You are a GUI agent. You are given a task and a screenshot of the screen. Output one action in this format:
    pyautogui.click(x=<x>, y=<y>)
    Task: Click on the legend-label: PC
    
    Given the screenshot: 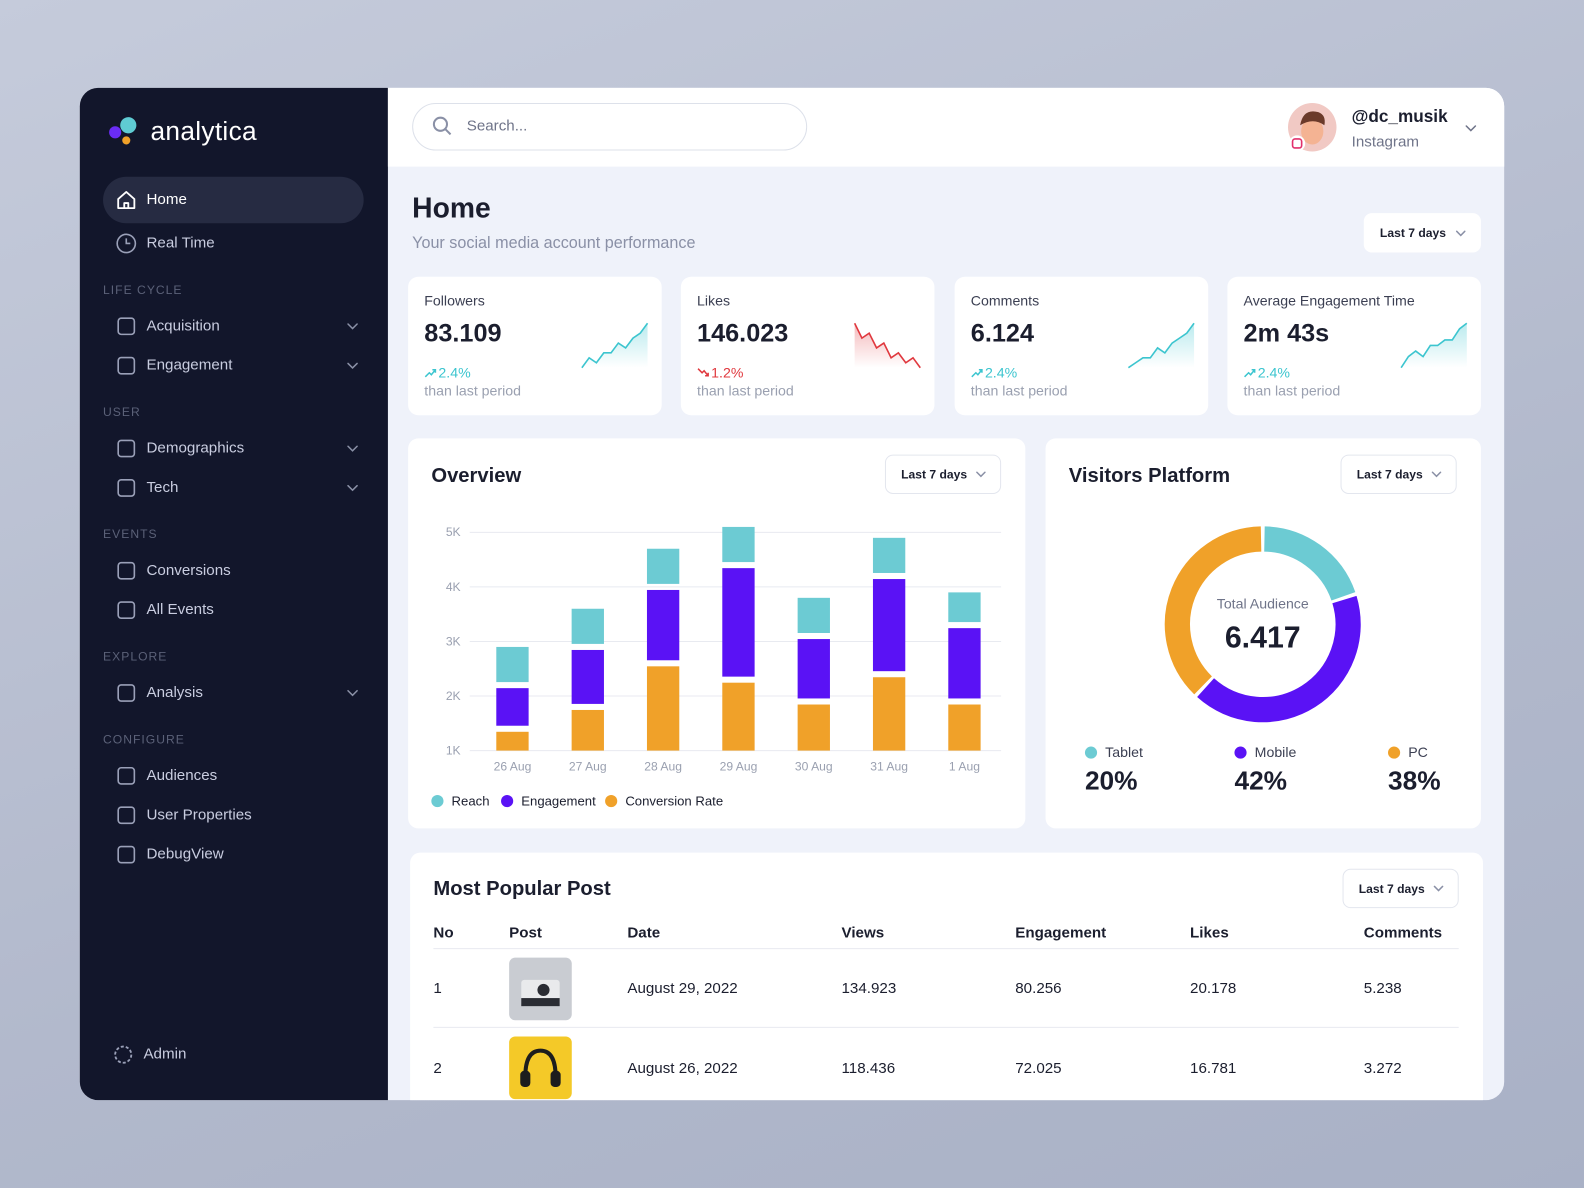 What is the action you would take?
    pyautogui.click(x=1418, y=752)
    